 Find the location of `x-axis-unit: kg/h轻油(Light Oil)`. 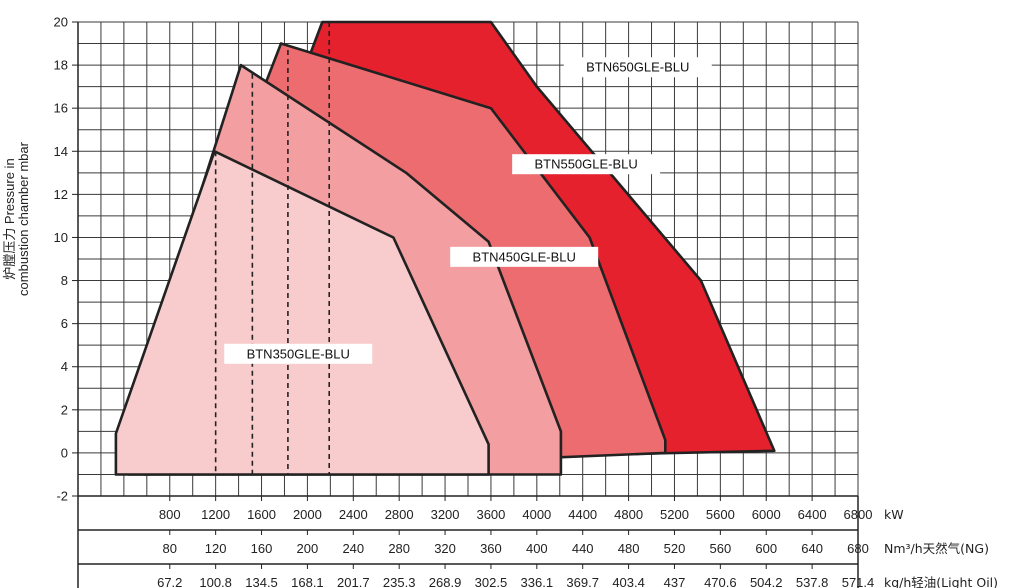

x-axis-unit: kg/h轻油(Light Oil) is located at coordinates (941, 581).